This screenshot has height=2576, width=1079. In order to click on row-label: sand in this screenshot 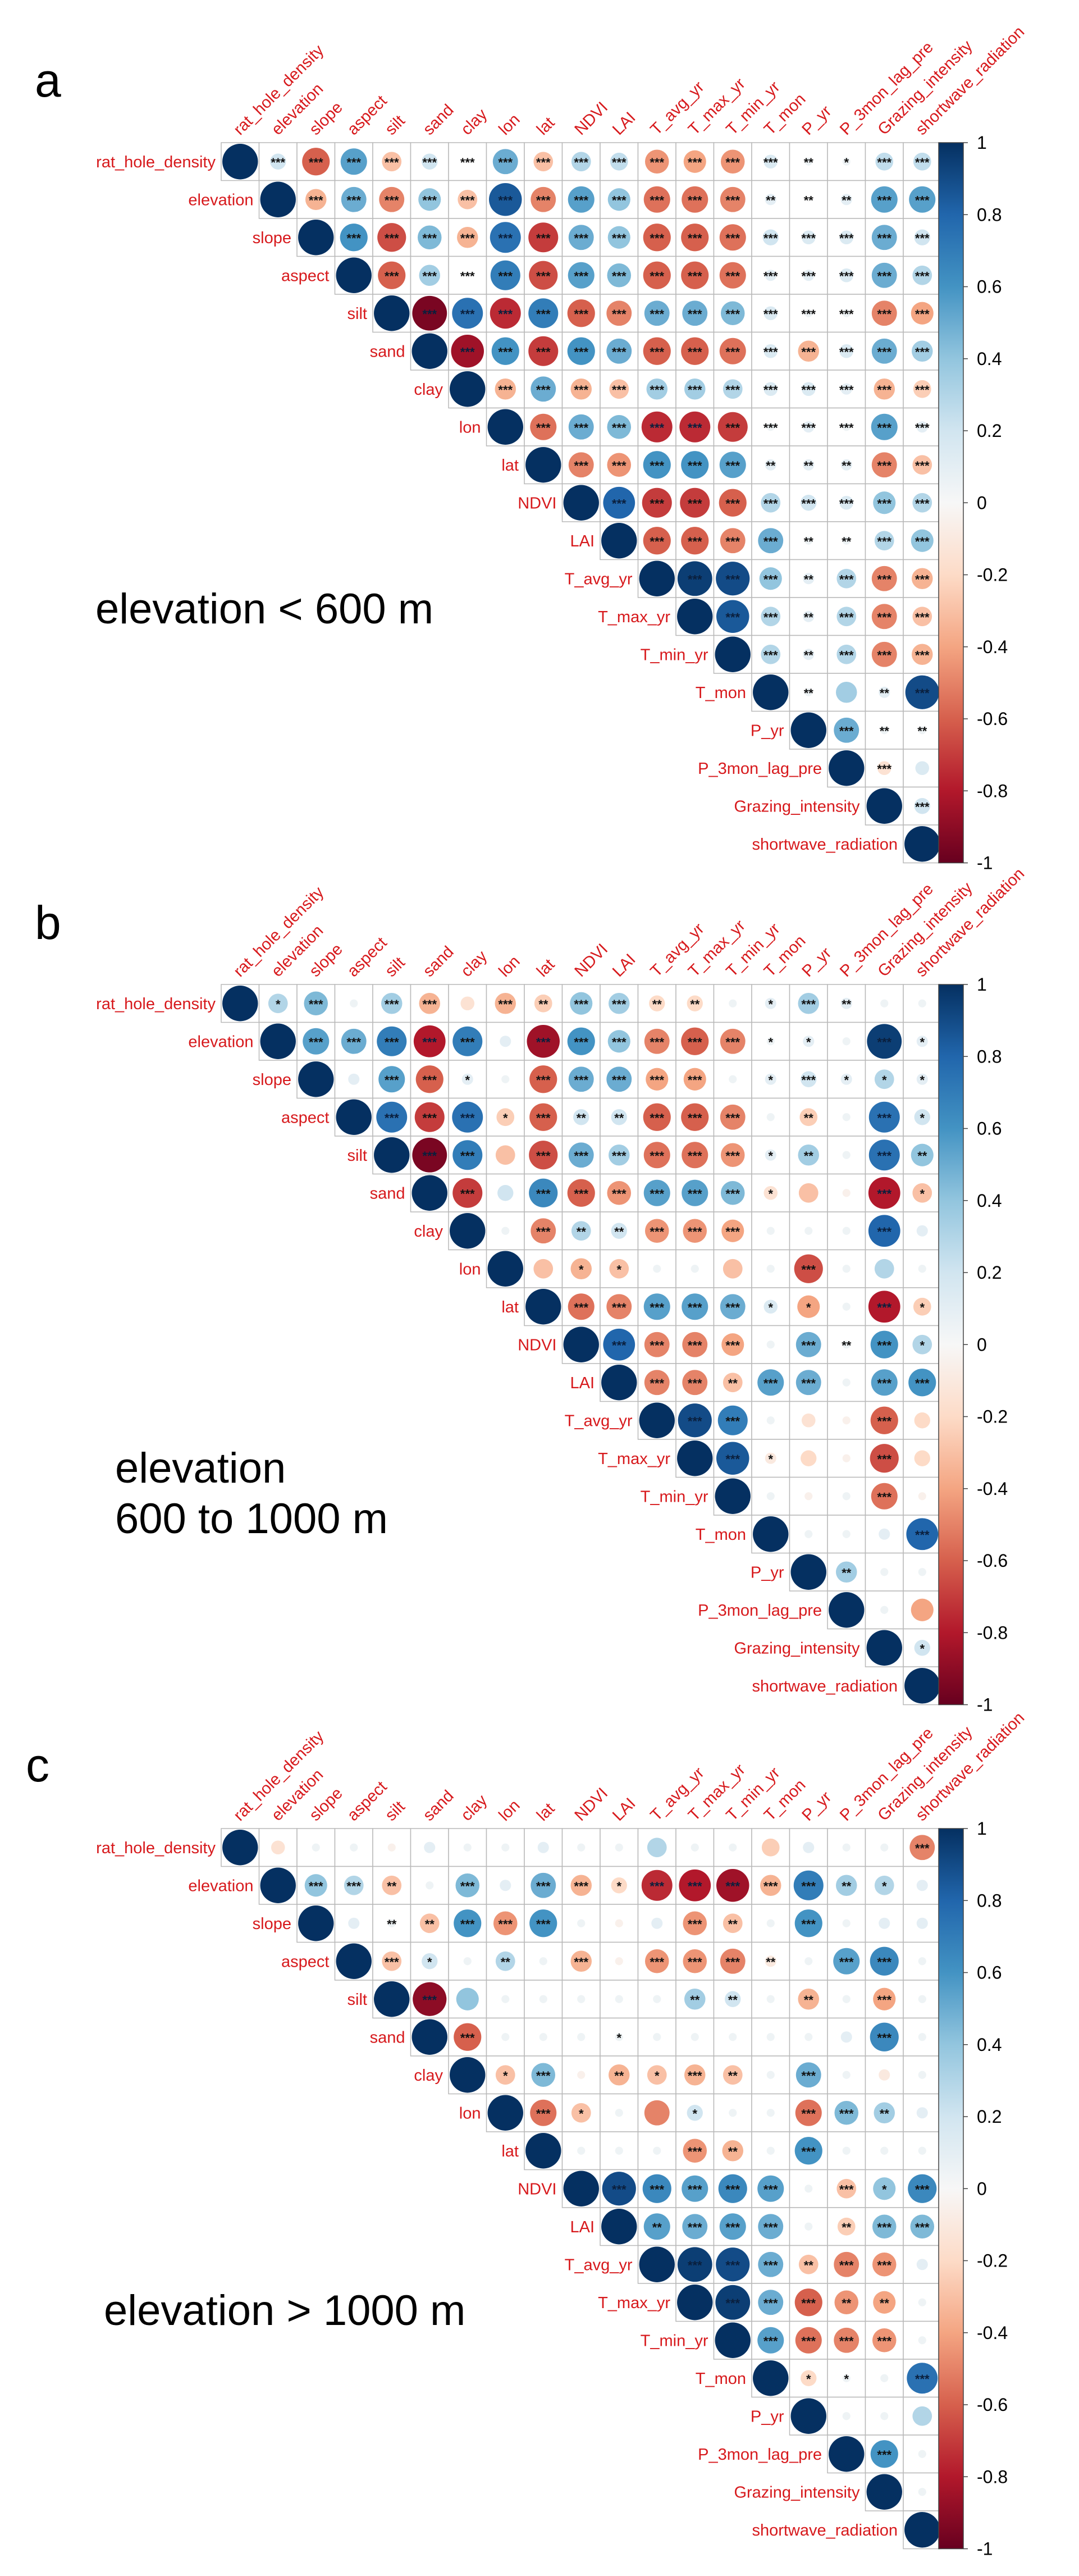, I will do `click(387, 352)`.